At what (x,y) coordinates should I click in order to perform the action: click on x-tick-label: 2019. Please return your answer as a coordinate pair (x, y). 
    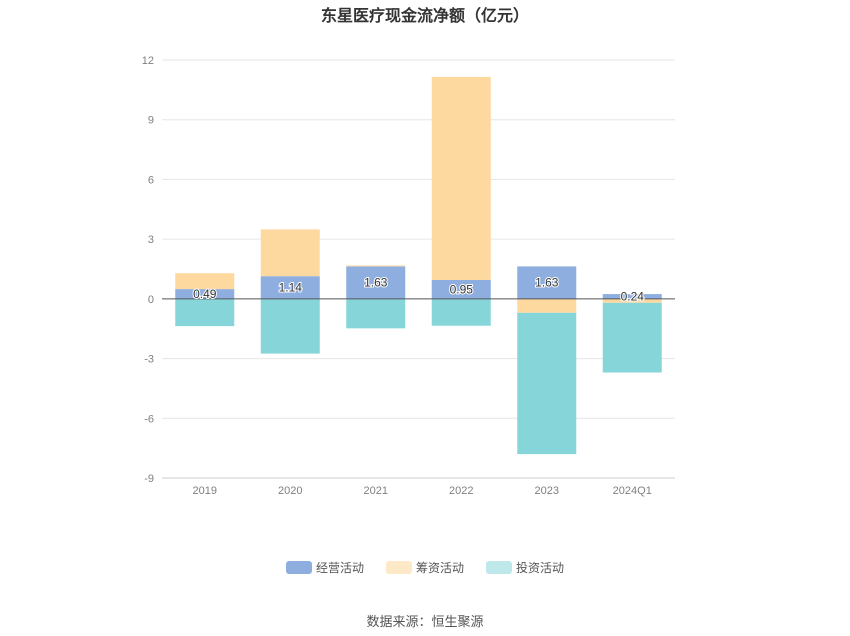
    Looking at the image, I should click on (205, 491).